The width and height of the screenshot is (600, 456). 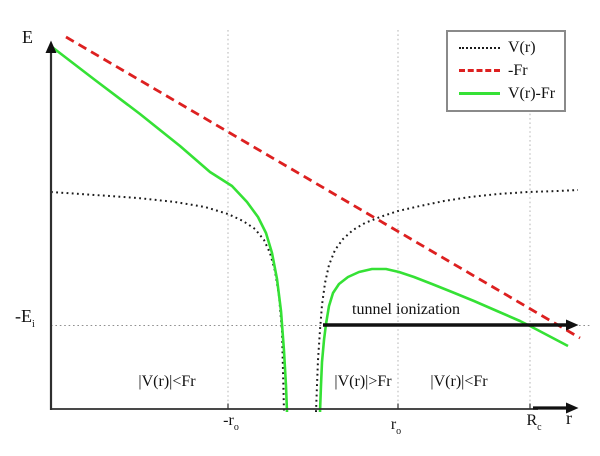 I want to click on tunnel-ionization-annotation: tunnel ionization, so click(x=406, y=309).